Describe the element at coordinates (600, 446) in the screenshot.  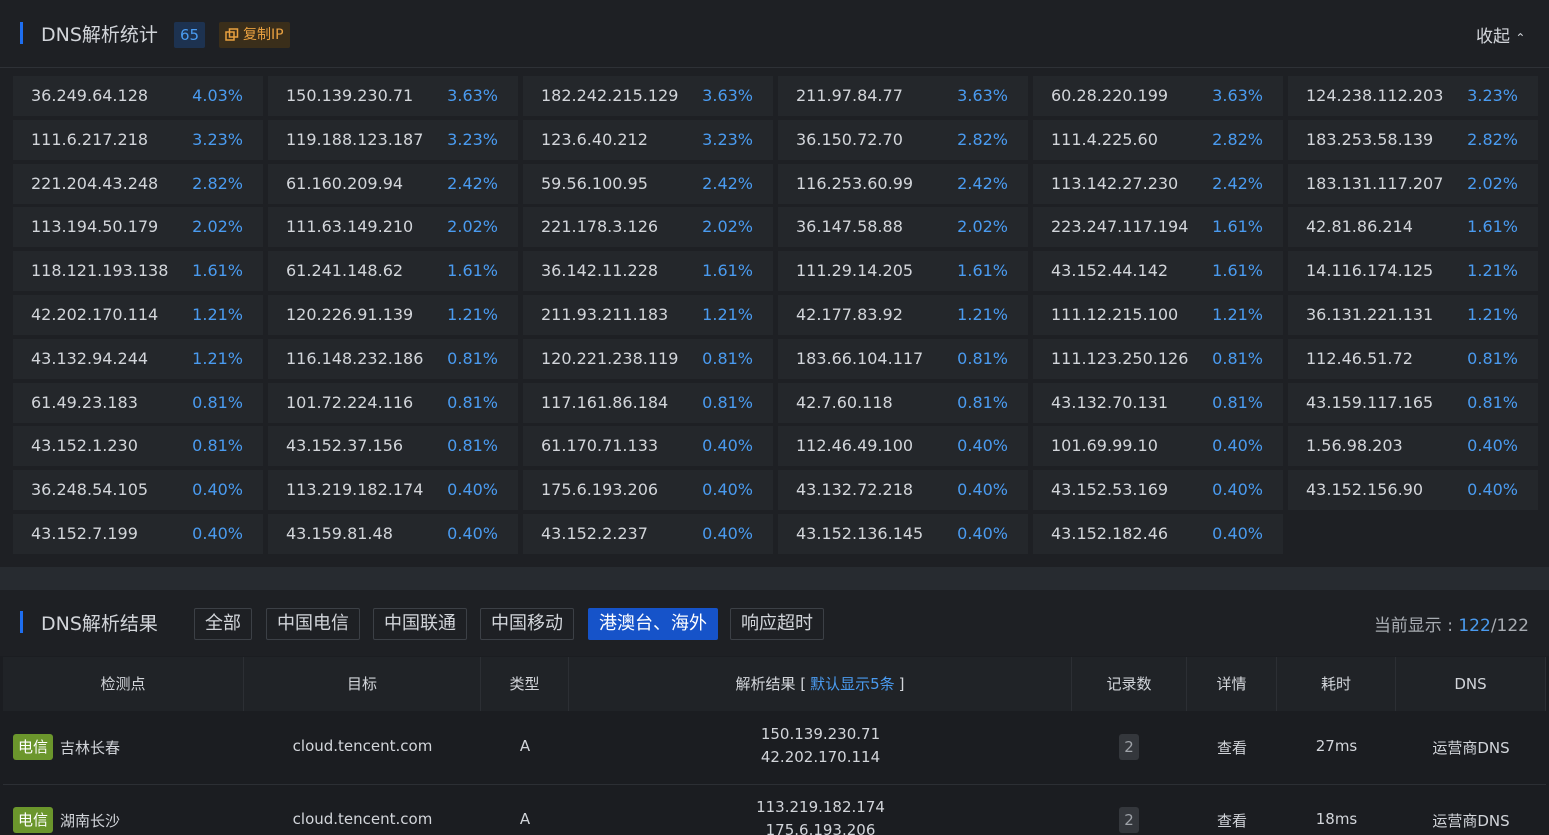
I see `ip: 61.170.71.133` at that location.